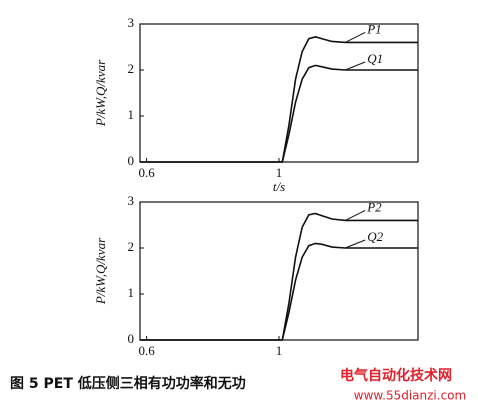 Image resolution: width=478 pixels, height=410 pixels. What do you see at coordinates (374, 206) in the screenshot?
I see `series-label: P2` at bounding box center [374, 206].